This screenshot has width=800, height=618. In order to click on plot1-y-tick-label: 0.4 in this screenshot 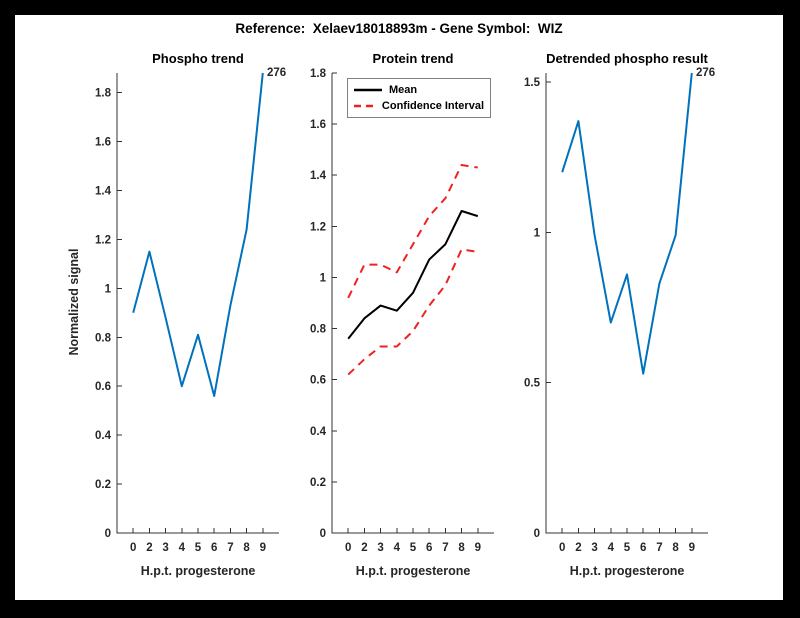, I will do `click(103, 436)`.